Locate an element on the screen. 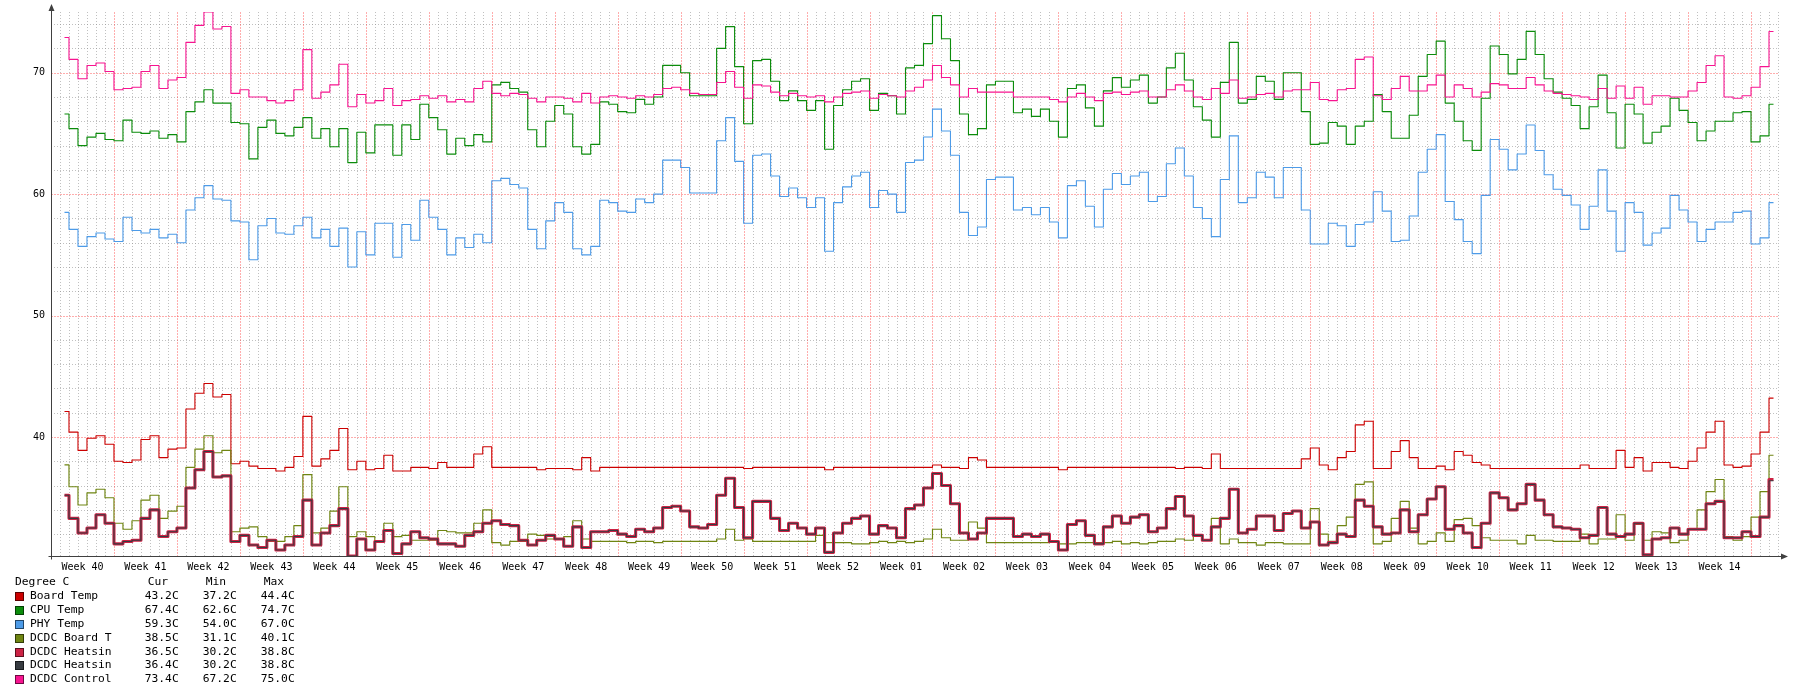 Image resolution: width=1809 pixels, height=694 pixels. x-tick-label: Week 08 is located at coordinates (1341, 566).